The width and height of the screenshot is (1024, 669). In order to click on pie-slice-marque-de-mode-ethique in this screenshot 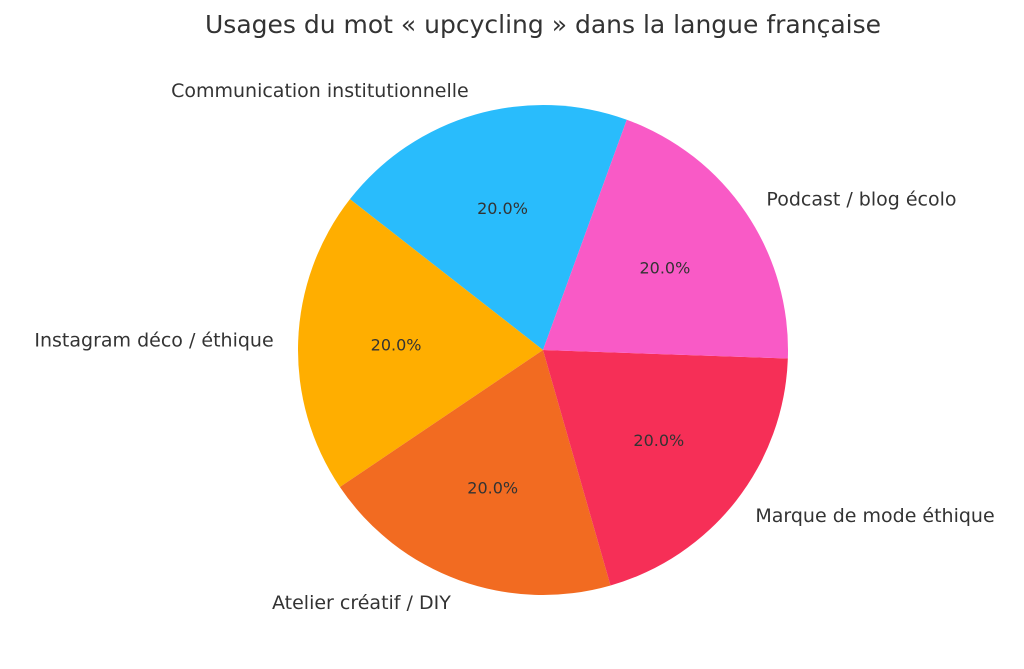, I will do `click(665, 468)`.